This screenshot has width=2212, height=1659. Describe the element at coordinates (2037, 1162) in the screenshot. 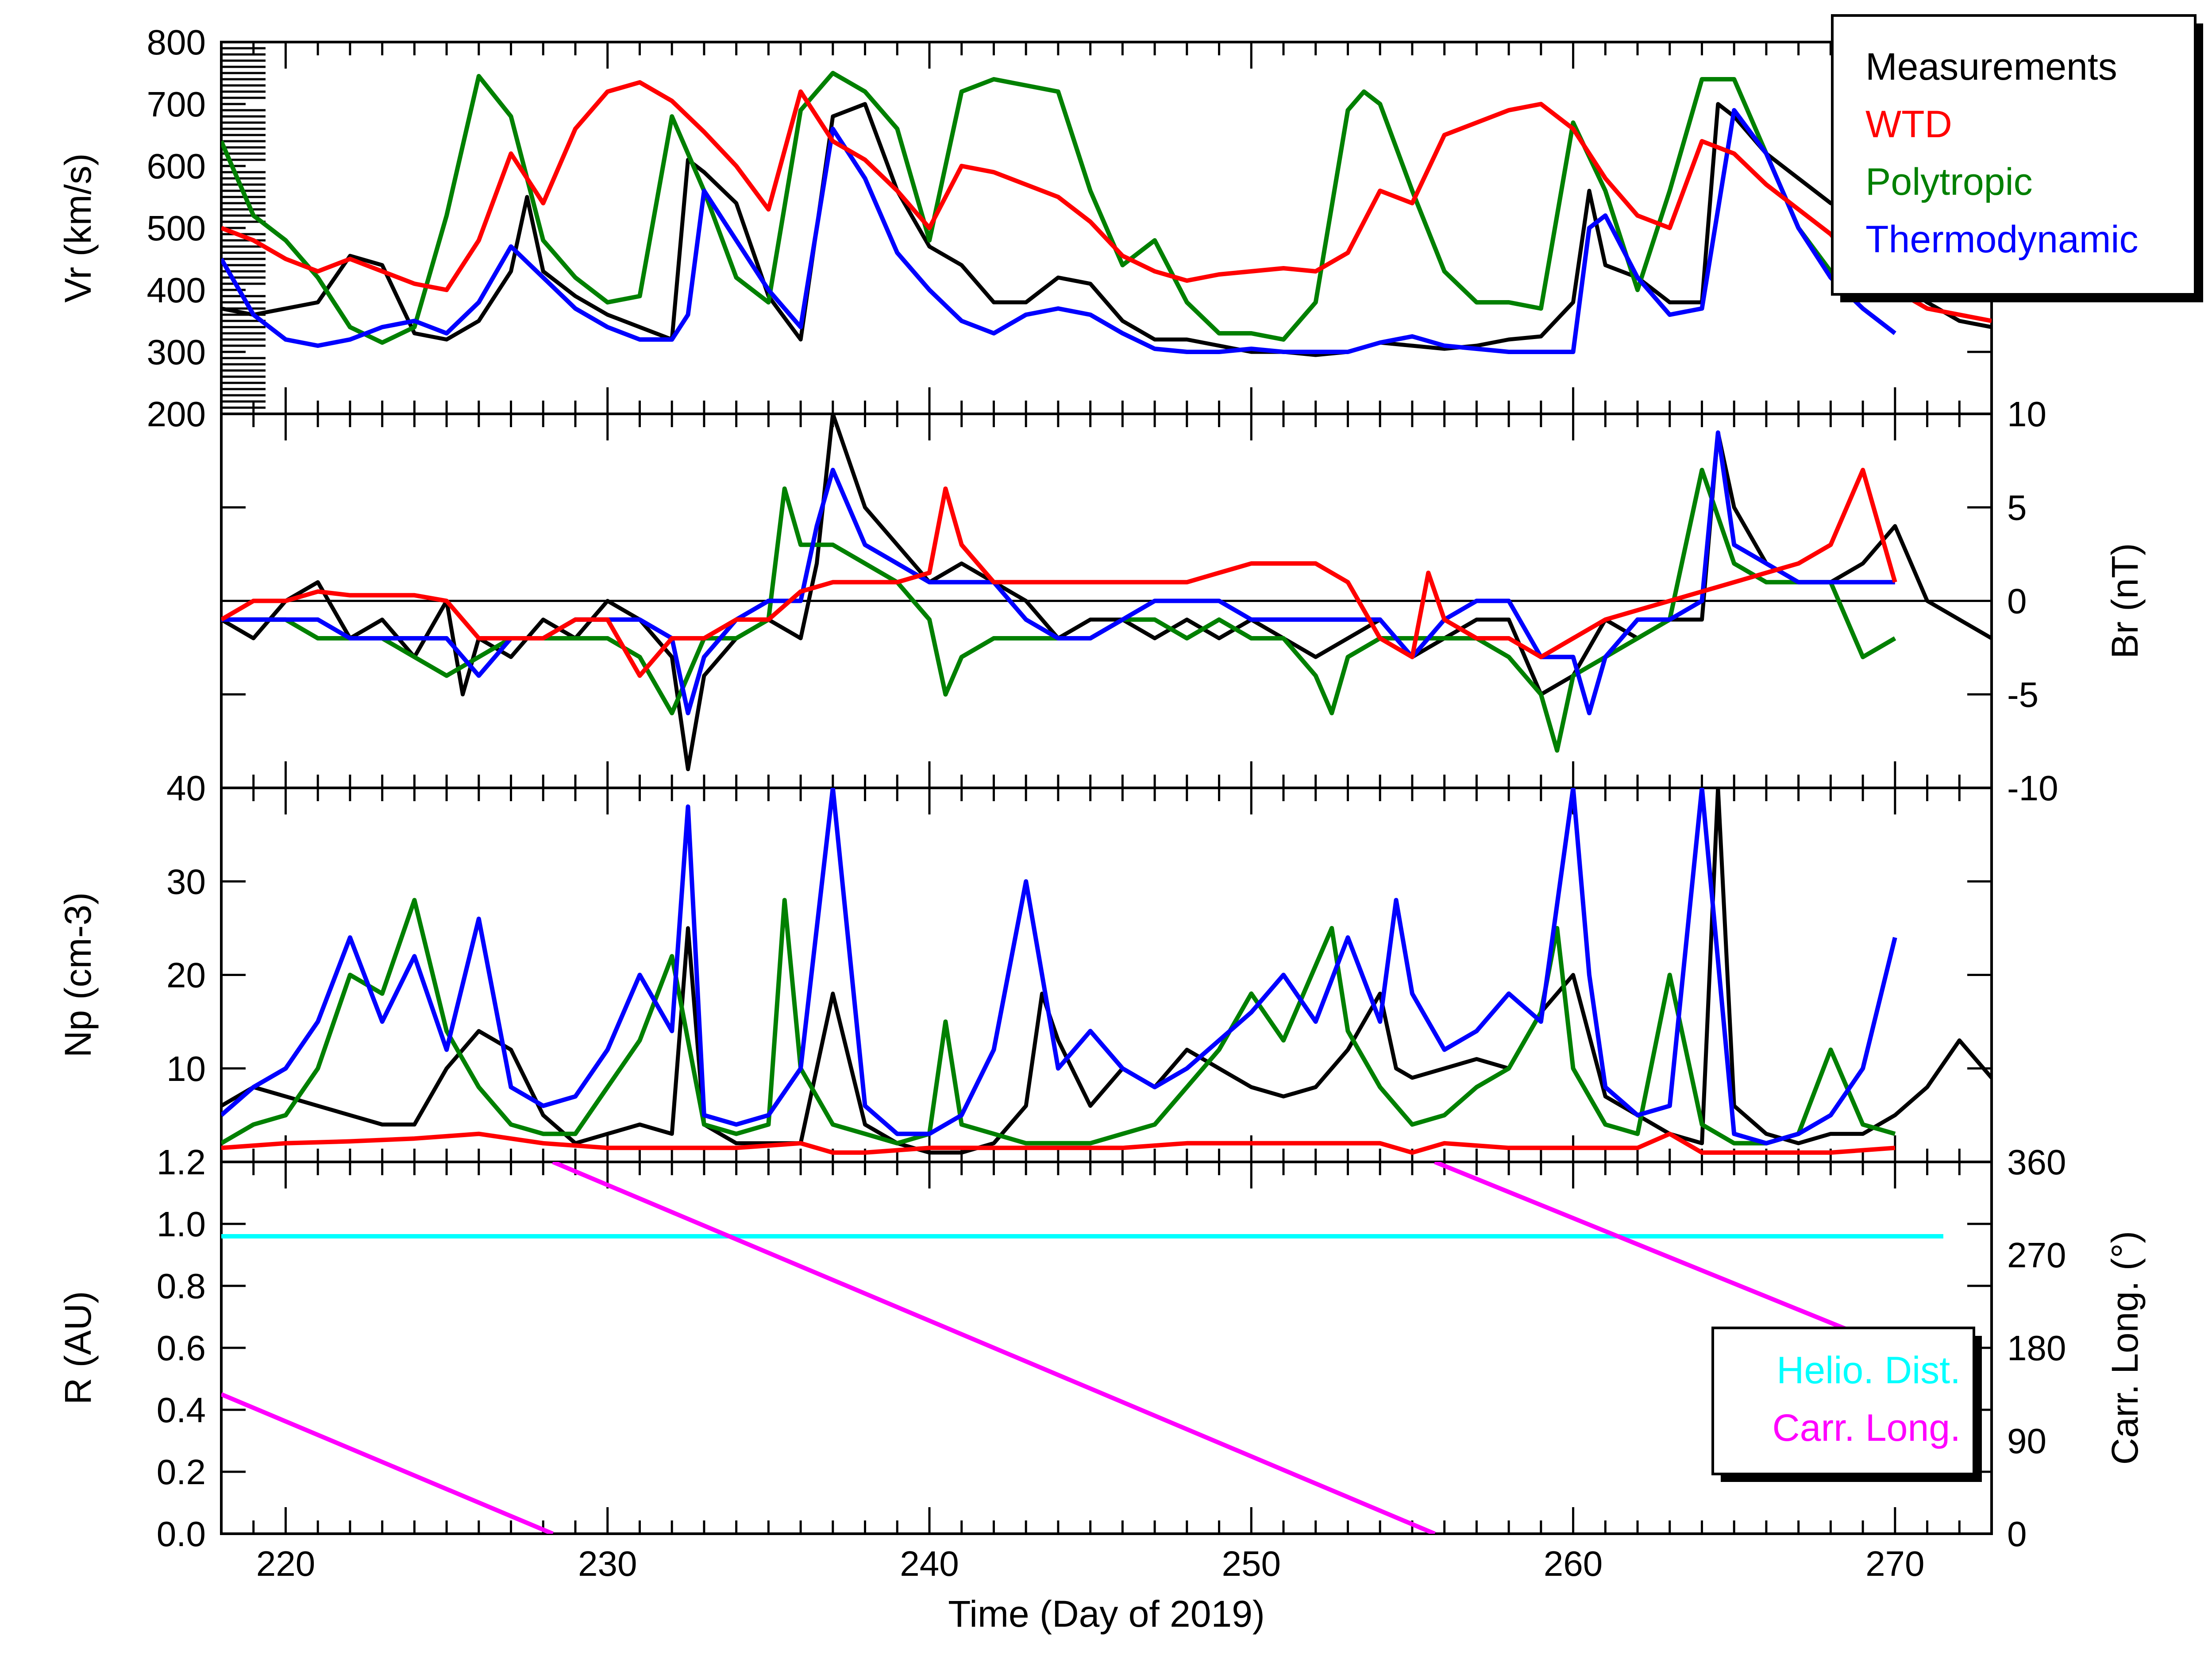

I see `y2-tick-label: 360` at that location.